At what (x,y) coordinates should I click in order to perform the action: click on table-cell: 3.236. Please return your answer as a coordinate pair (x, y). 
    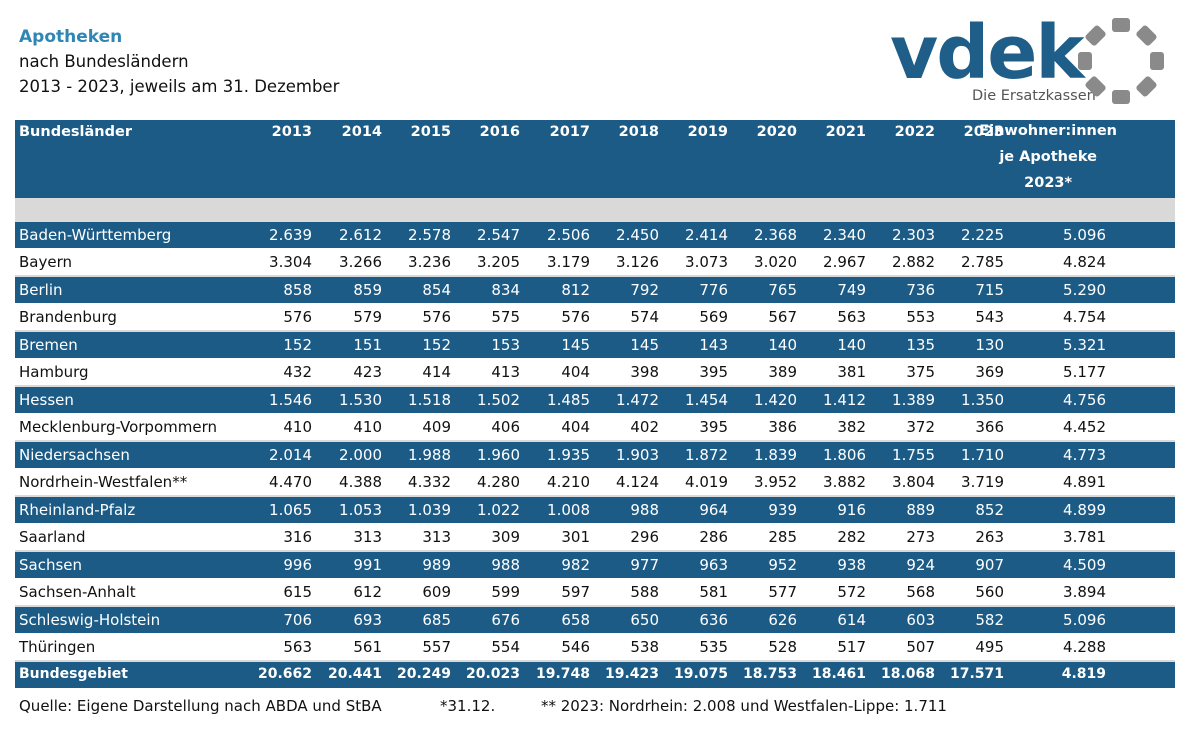
    Looking at the image, I should click on (429, 262).